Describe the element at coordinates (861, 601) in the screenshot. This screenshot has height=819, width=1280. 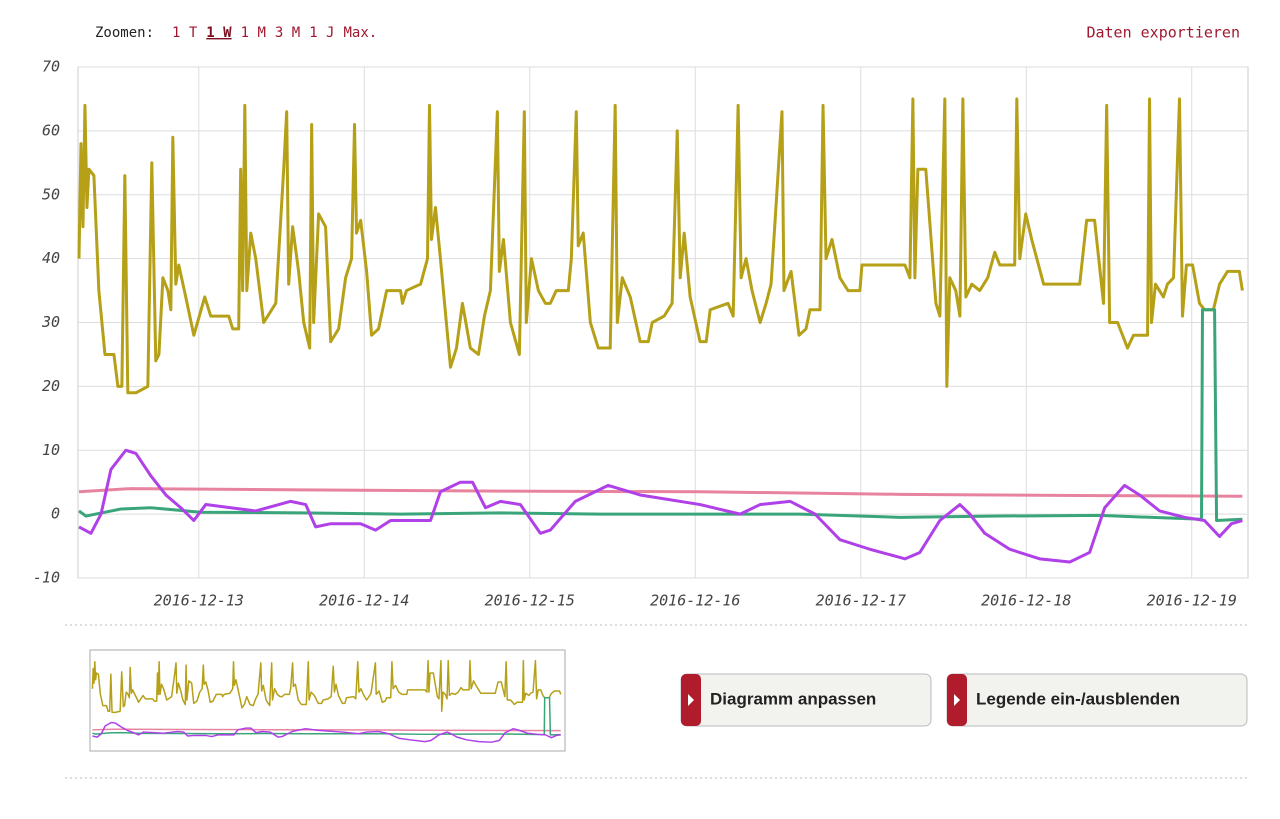
I see `x-tick-label: 2016-12-17` at that location.